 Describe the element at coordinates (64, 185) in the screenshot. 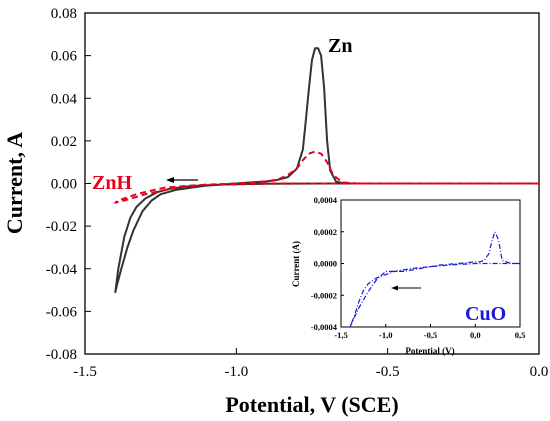

I see `main-y-tick-label: 0.00` at that location.